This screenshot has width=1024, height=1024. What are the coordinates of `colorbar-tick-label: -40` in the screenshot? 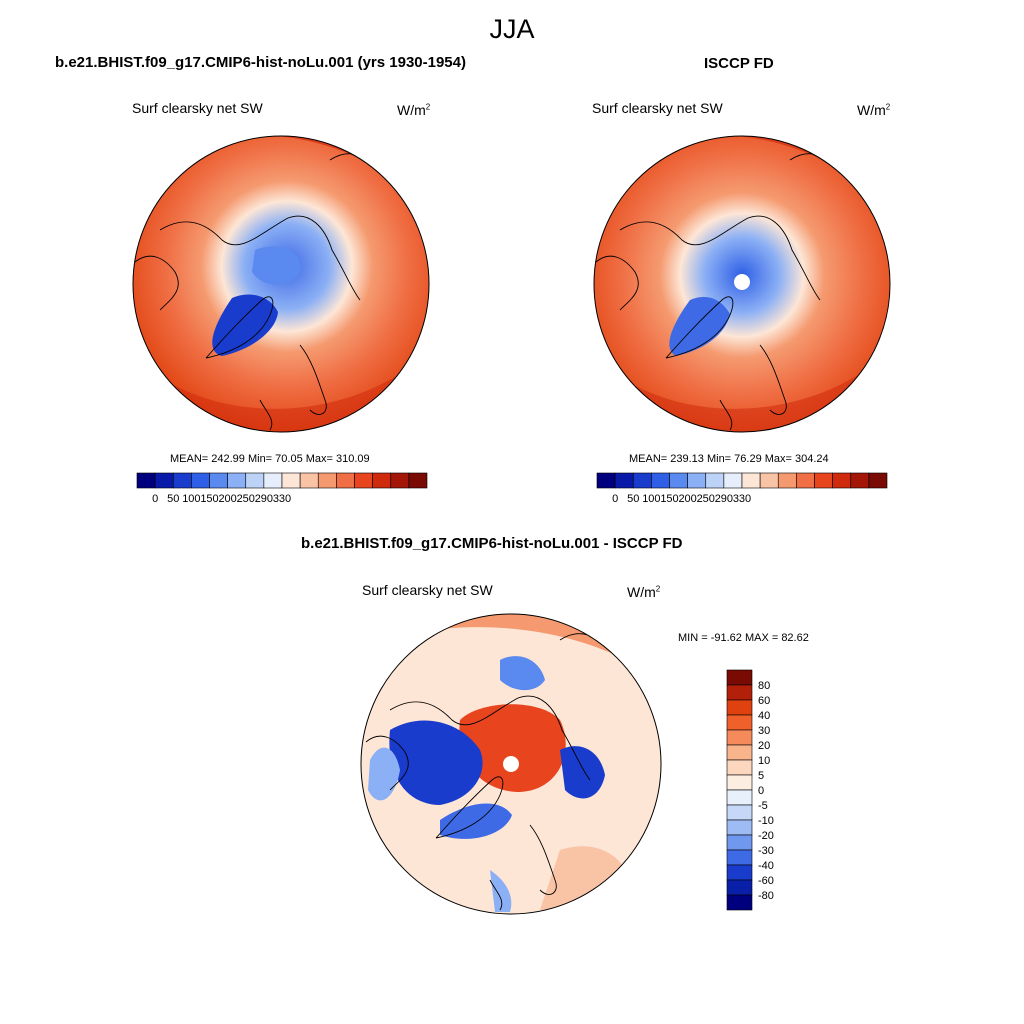 It's located at (766, 866).